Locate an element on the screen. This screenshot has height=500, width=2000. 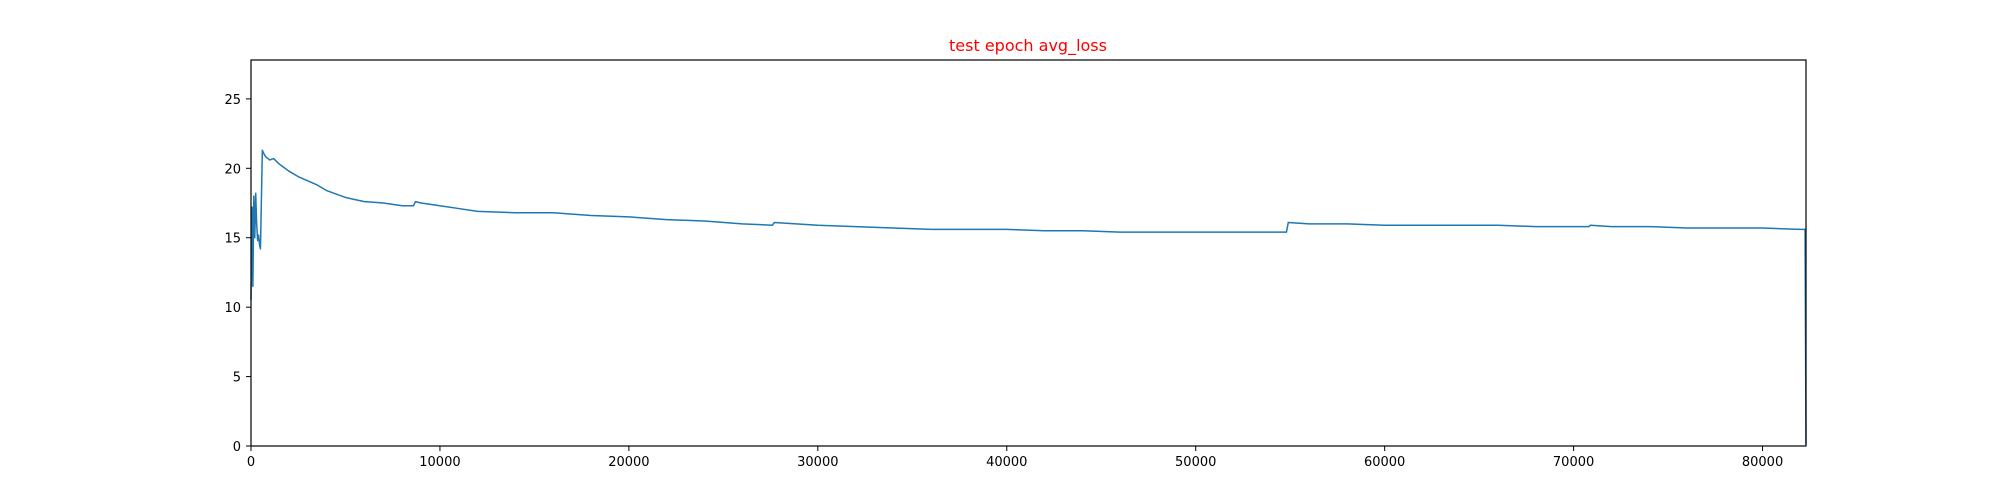
x-tick-label: 60000 is located at coordinates (1384, 462).